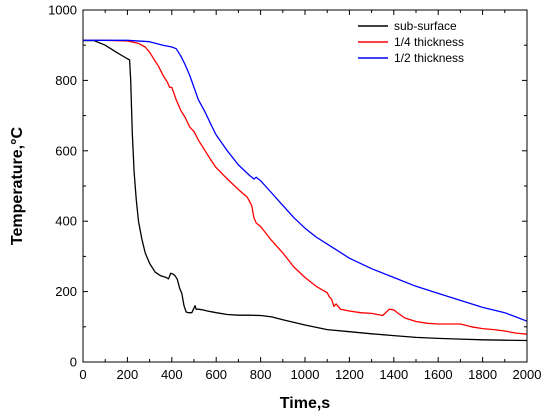 The width and height of the screenshot is (550, 420). I want to click on y-tick-label: 400, so click(66, 221).